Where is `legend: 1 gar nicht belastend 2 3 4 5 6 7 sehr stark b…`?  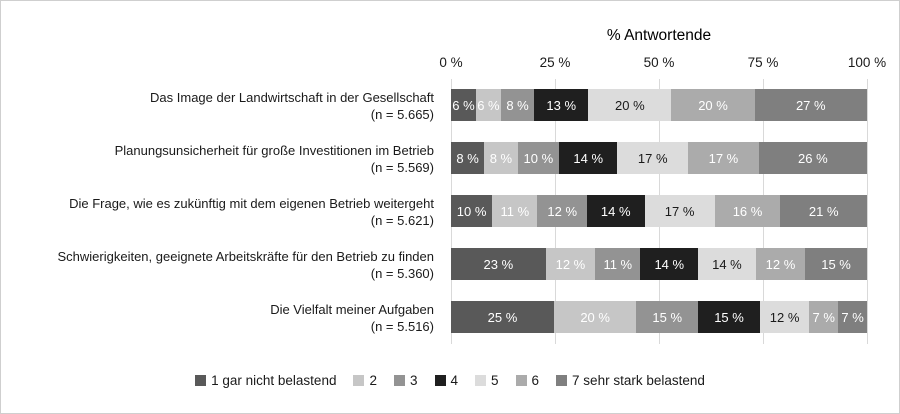
legend: 1 gar nicht belastend 2 3 4 5 6 7 sehr stark b… is located at coordinates (450, 380).